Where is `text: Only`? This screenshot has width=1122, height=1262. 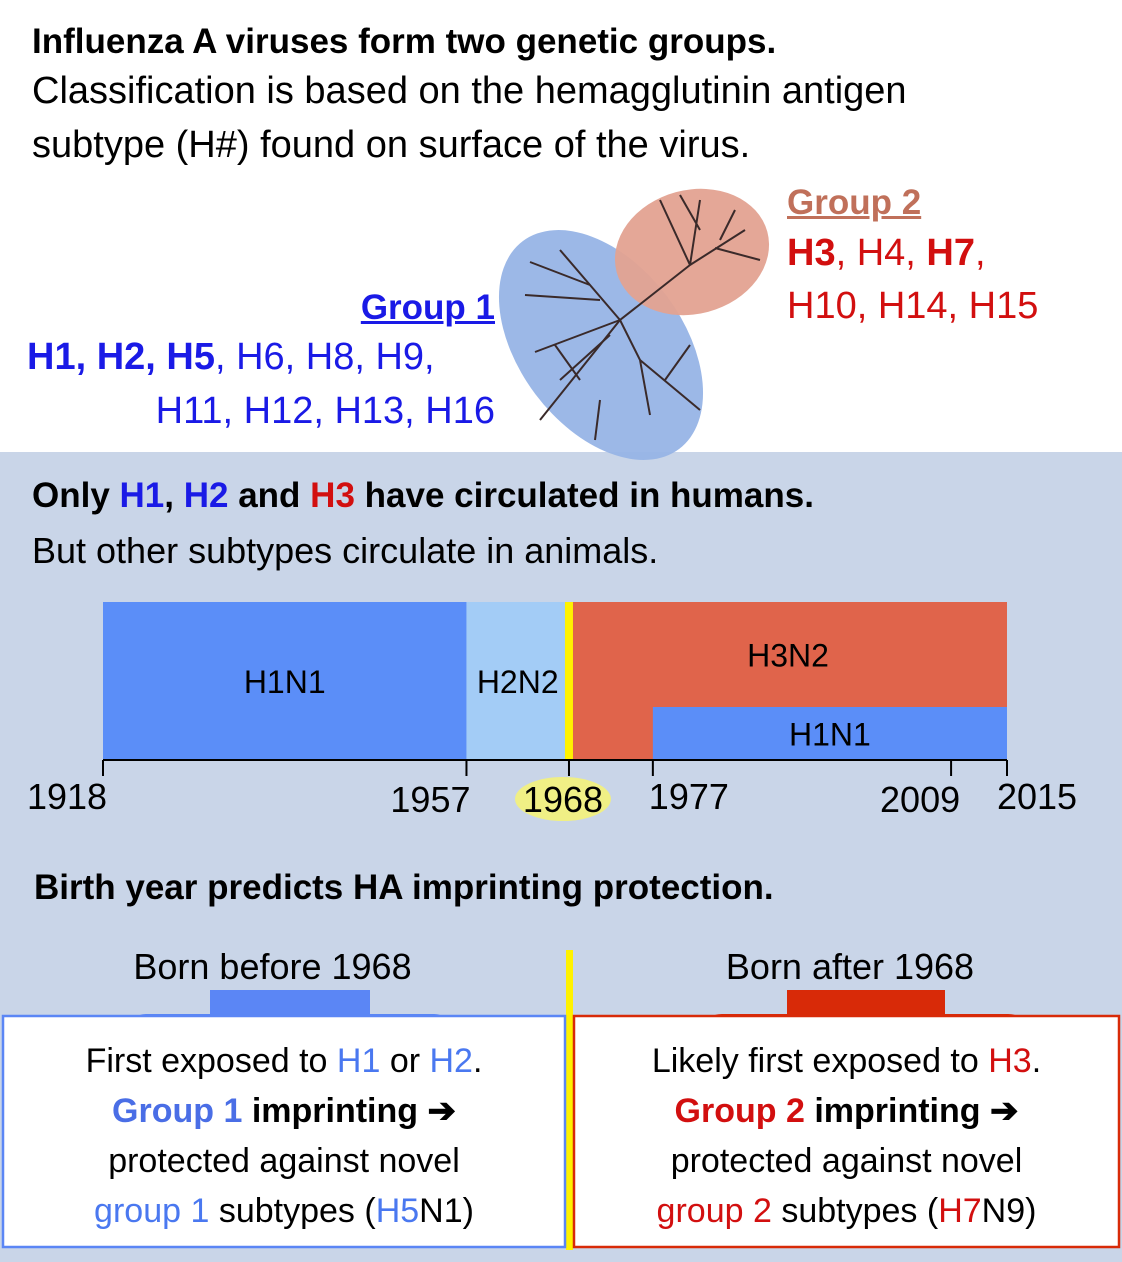 text: Only is located at coordinates (76, 495).